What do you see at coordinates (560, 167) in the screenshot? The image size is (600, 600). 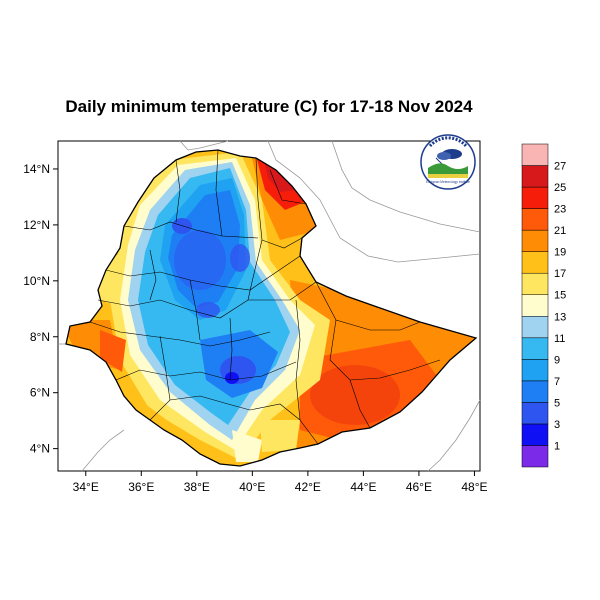 I see `colorbar-label: 27` at bounding box center [560, 167].